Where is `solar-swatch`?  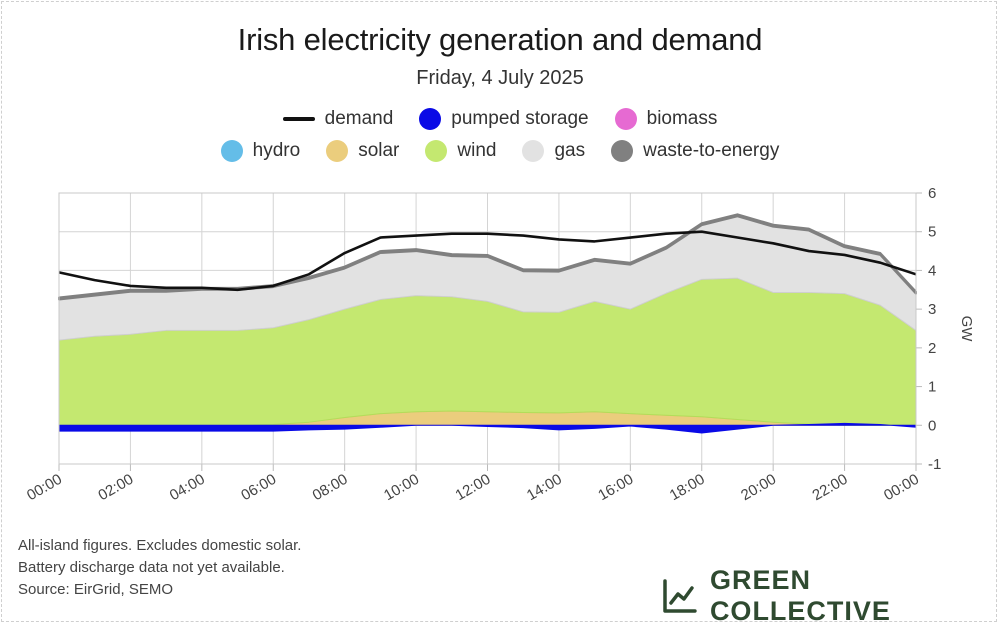
solar-swatch is located at coordinates (337, 151).